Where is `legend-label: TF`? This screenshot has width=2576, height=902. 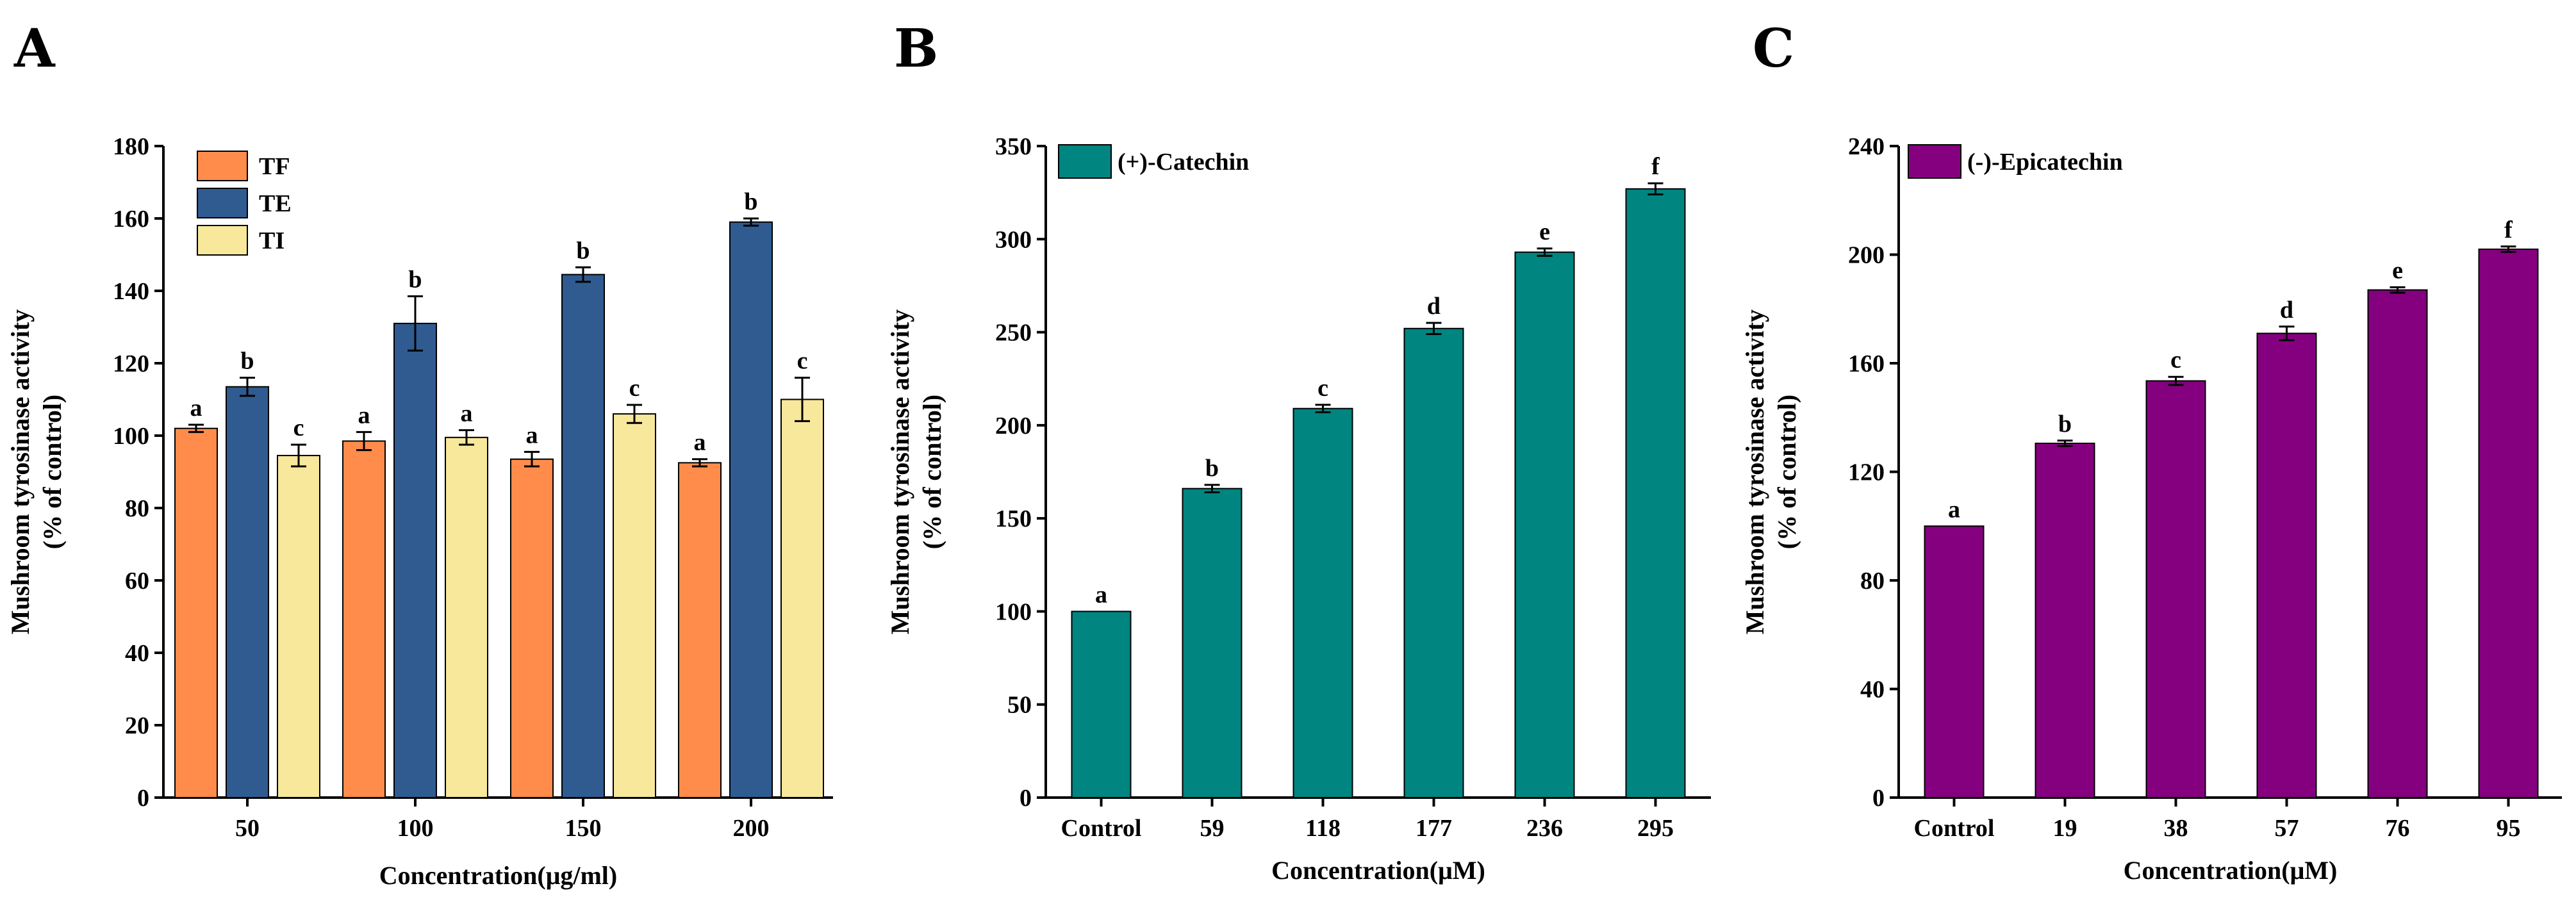 legend-label: TF is located at coordinates (274, 167).